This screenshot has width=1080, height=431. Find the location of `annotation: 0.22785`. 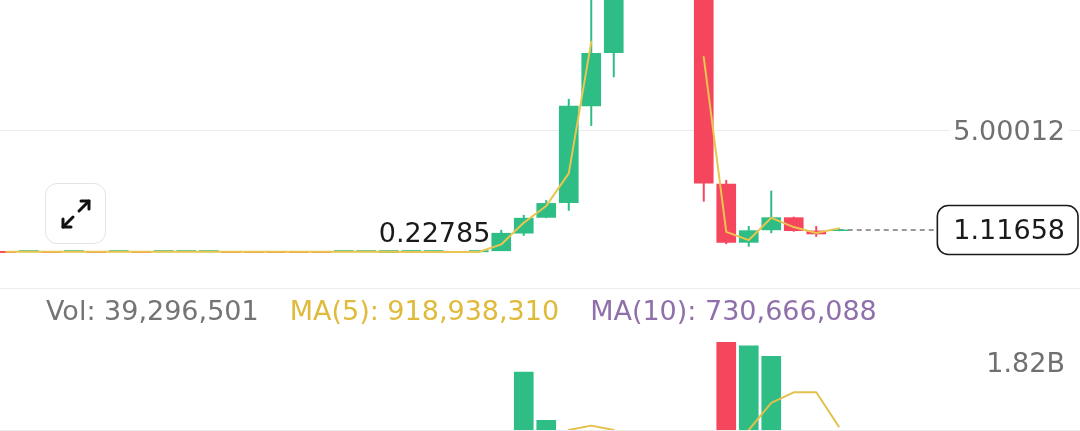

annotation: 0.22785 is located at coordinates (434, 233).